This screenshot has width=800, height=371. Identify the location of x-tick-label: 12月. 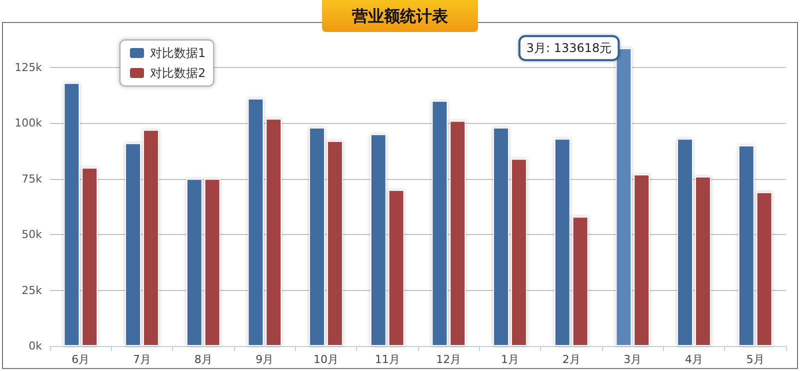
(449, 359).